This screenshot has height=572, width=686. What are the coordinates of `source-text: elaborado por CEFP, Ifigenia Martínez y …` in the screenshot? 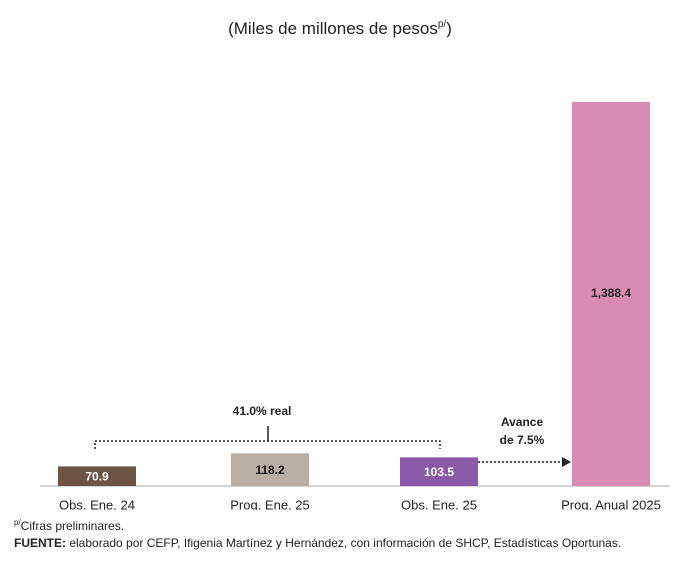 It's located at (344, 543).